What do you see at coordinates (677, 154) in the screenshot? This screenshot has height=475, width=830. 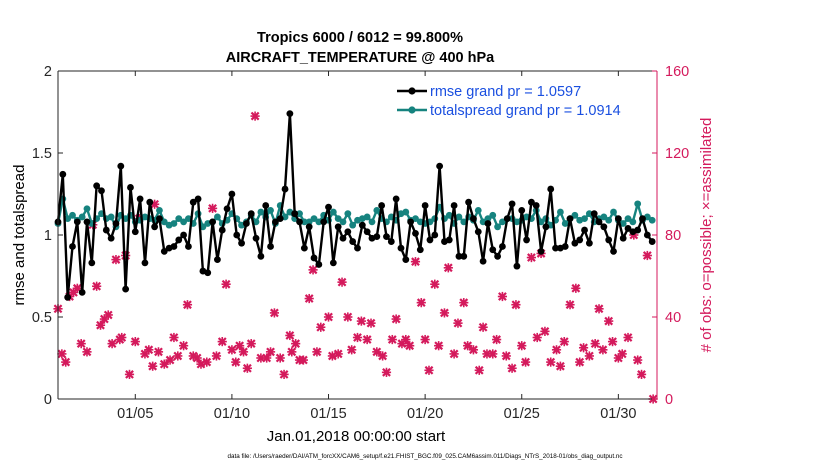 I see `y-tick-label-right: 120` at bounding box center [677, 154].